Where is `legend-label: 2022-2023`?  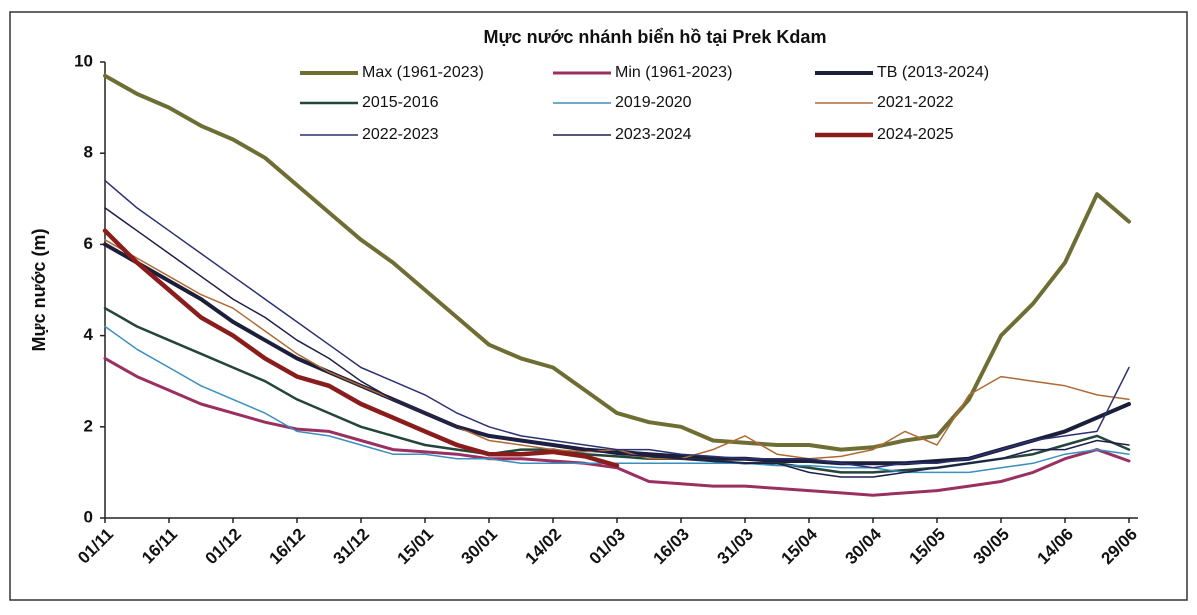
legend-label: 2022-2023 is located at coordinates (400, 134).